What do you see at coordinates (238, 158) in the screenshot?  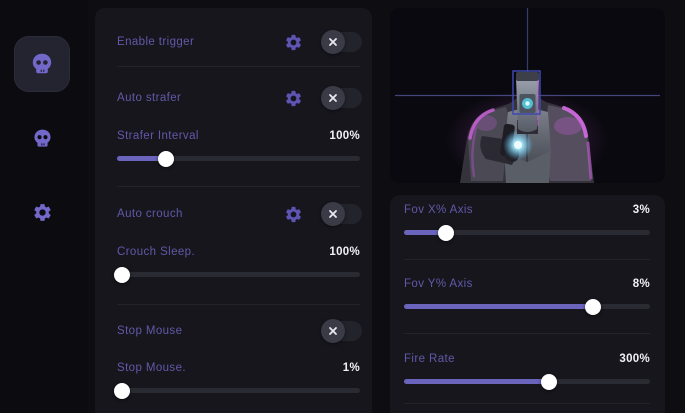 I see `strafer-interval-slider` at bounding box center [238, 158].